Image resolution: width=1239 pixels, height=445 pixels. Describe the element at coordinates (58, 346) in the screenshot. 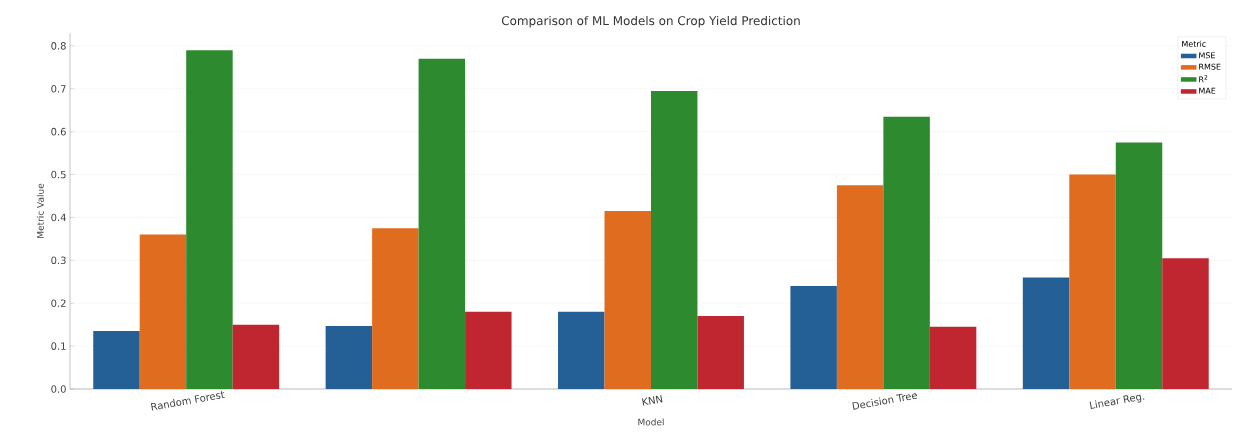

I see `y-tick-label: 0.1` at that location.